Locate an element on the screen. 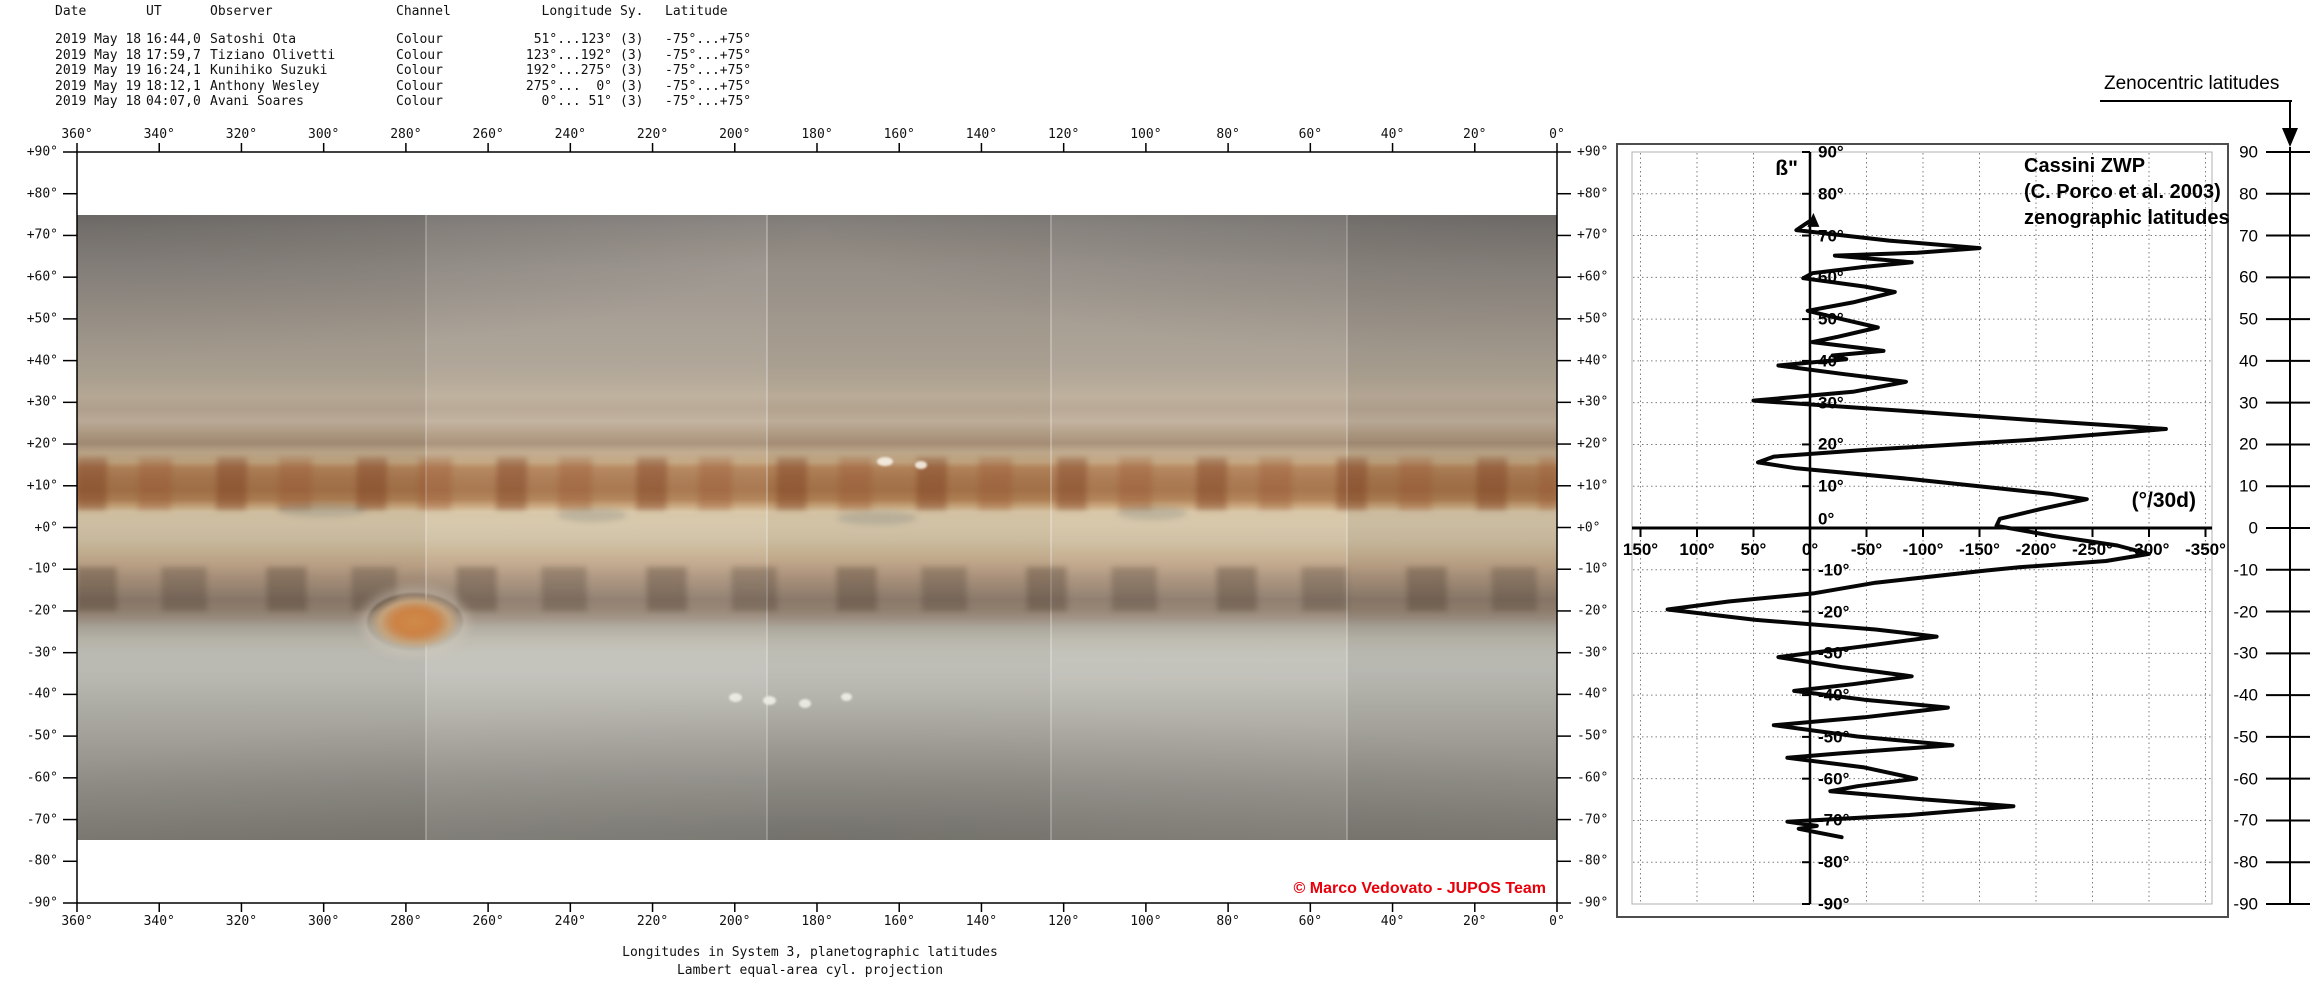 Image resolution: width=2310 pixels, height=986 pixels. map-lat-label-left: +10° is located at coordinates (42, 486).